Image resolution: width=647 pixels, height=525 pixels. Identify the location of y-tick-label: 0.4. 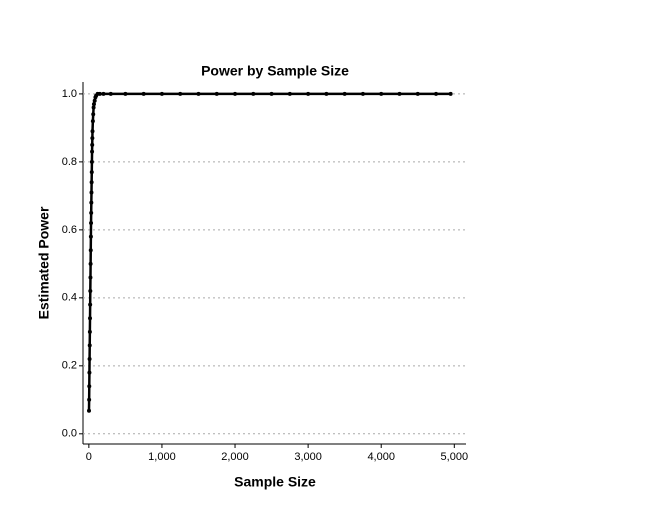
(69, 298).